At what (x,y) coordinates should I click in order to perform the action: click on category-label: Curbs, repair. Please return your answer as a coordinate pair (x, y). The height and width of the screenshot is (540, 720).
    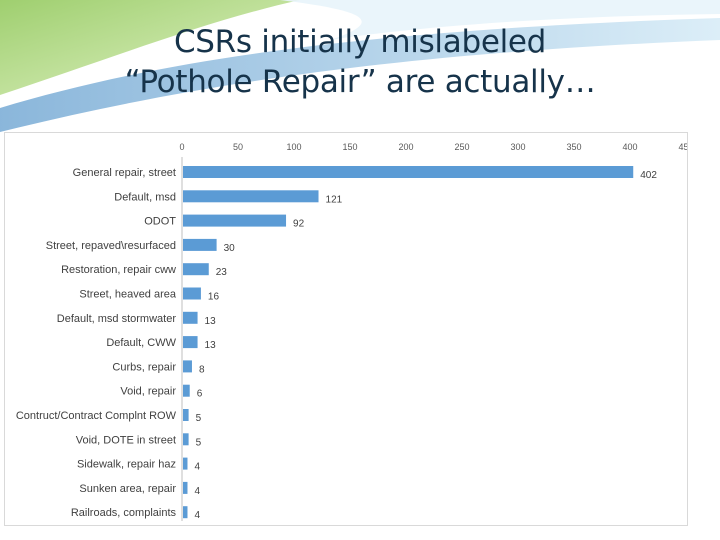
    Looking at the image, I should click on (144, 367).